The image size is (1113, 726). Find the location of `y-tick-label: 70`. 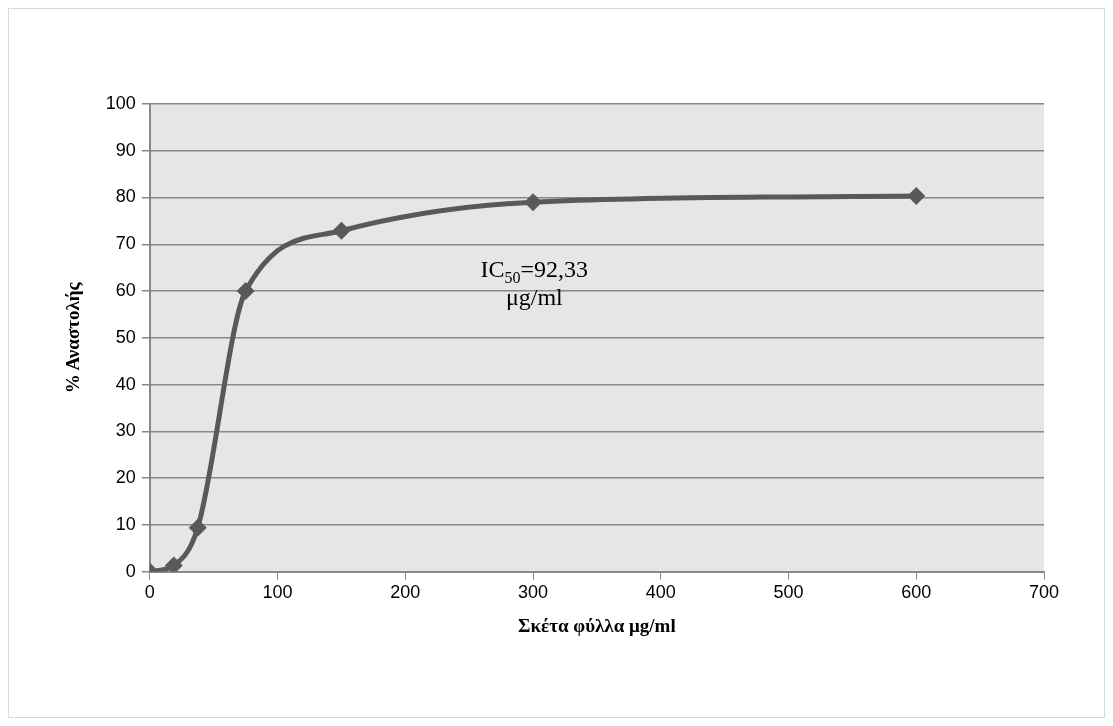

y-tick-label: 70 is located at coordinates (125, 243).